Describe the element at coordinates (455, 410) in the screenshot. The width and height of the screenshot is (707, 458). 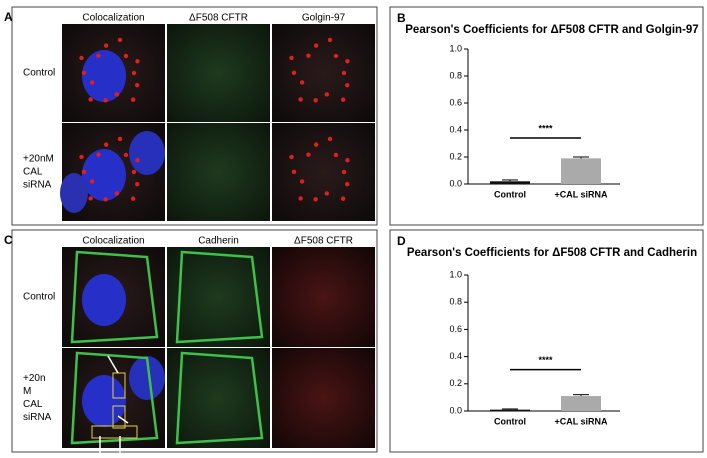
I see `y-tick-label: 0.0` at that location.